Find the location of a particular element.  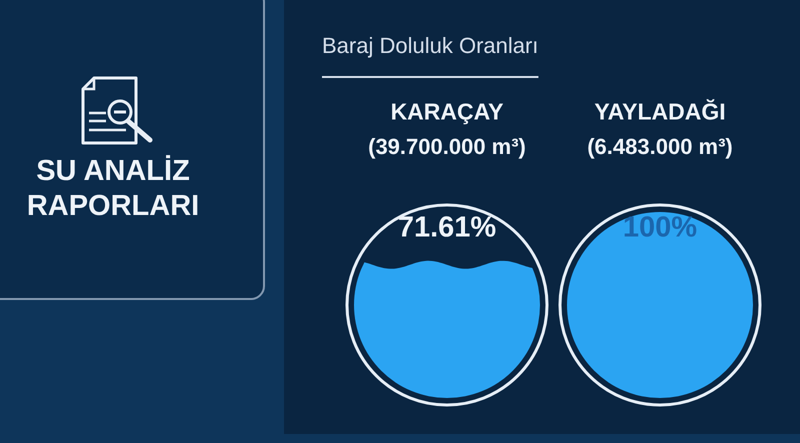

category-label: KARAÇAY is located at coordinates (447, 111).